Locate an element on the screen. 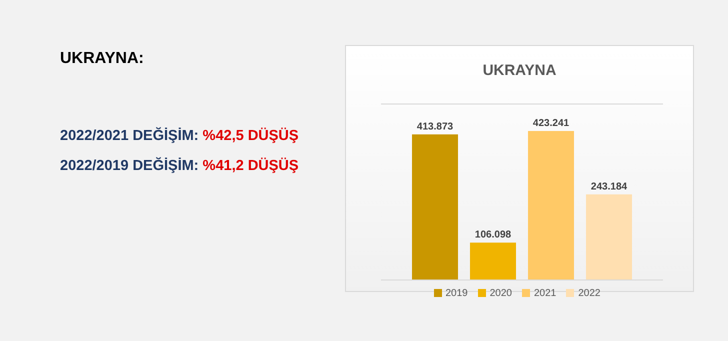  data-label: 413.873 is located at coordinates (435, 126).